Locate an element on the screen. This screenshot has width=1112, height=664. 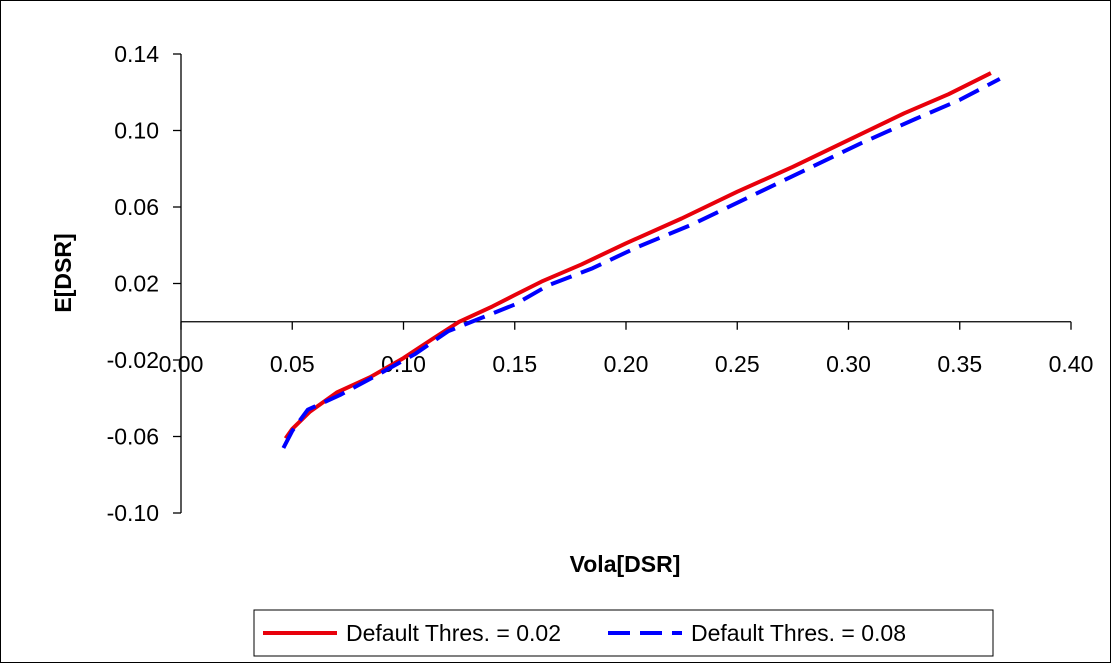
y-tick-label: -0.02 is located at coordinates (133, 360).